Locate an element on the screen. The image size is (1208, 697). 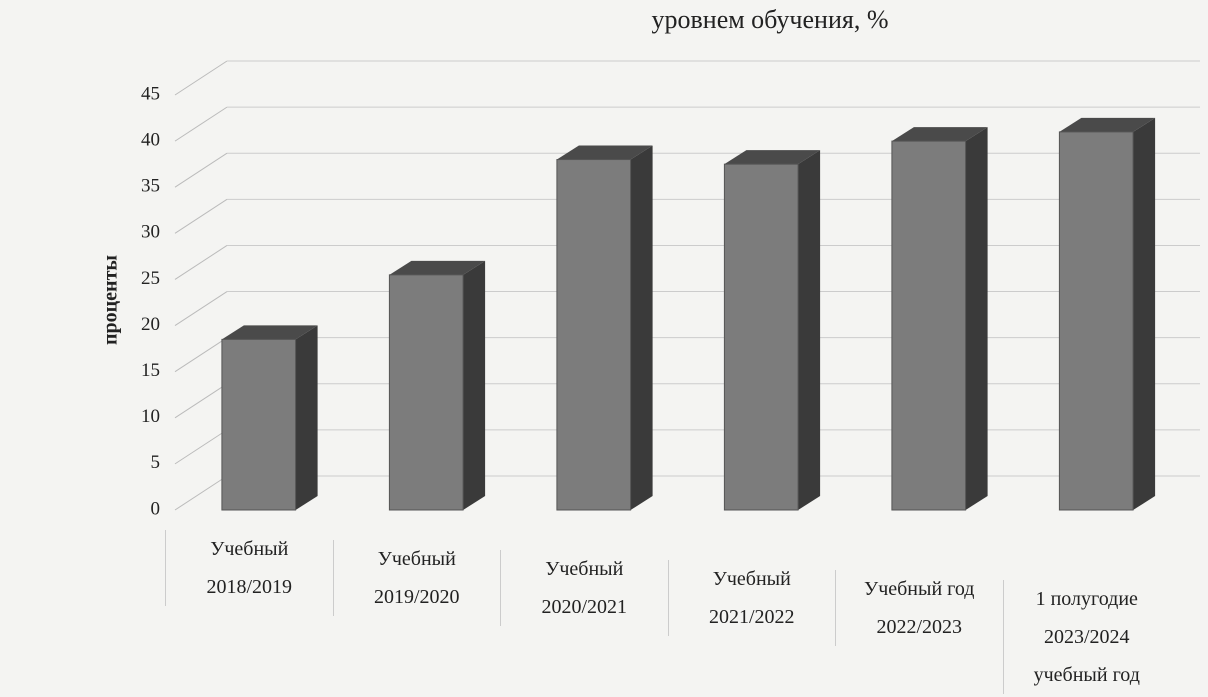
y-tick-label: 45 is located at coordinates (150, 93).